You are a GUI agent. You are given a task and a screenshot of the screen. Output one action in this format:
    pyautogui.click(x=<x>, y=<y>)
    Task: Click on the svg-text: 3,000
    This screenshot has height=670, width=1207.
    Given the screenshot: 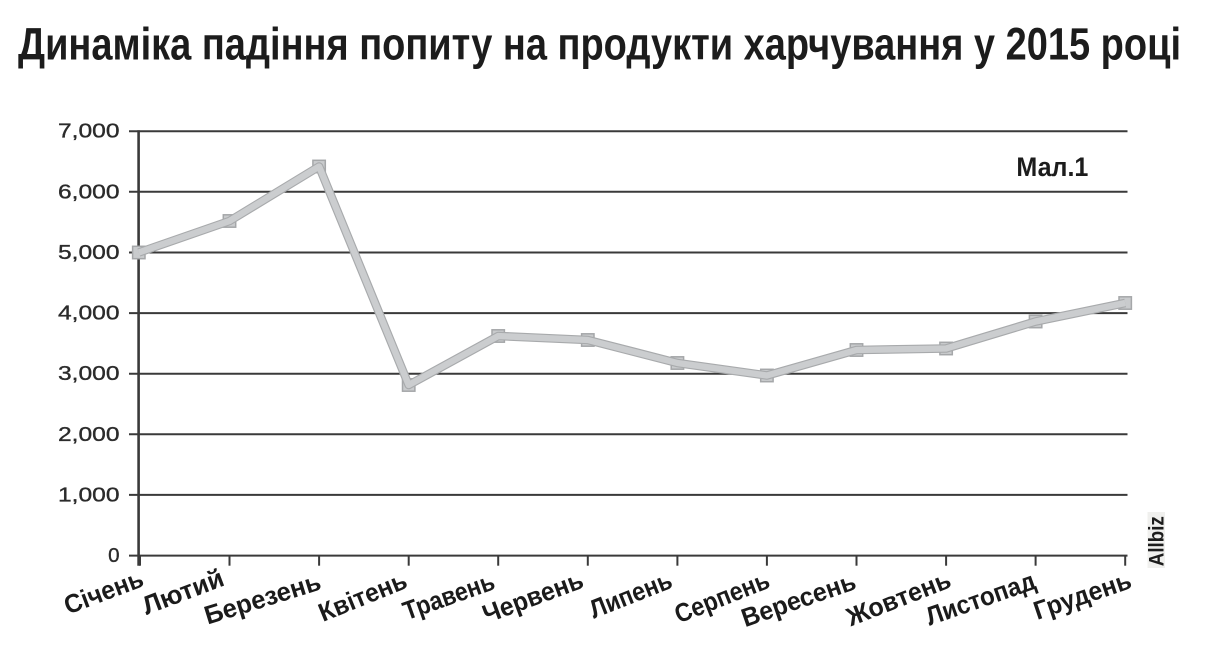 What is the action you would take?
    pyautogui.click(x=89, y=373)
    